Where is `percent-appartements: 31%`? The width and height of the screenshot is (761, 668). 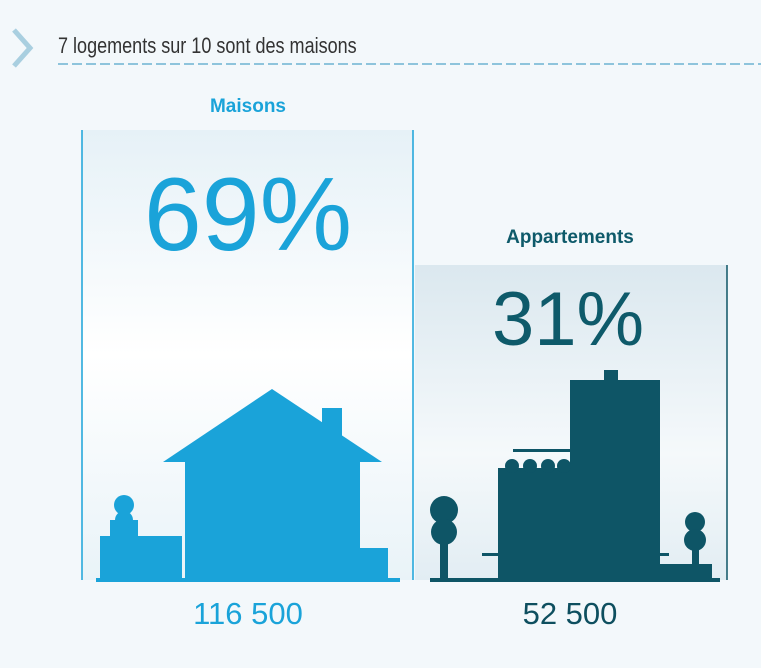
percent-appartements: 31% is located at coordinates (568, 319).